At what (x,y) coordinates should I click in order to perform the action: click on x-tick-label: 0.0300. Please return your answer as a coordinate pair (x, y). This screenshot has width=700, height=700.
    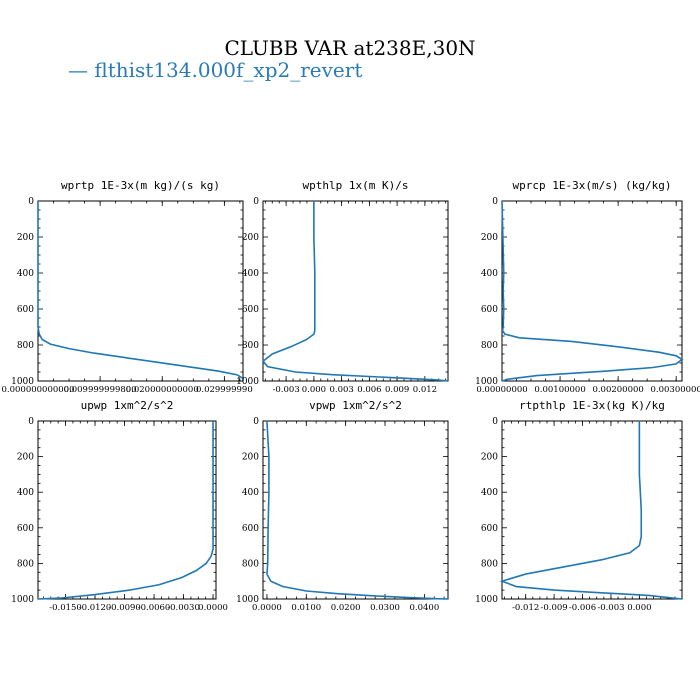
    Looking at the image, I should click on (385, 608).